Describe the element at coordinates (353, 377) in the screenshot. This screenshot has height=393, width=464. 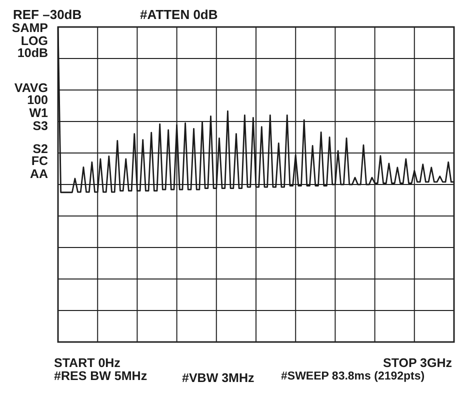
I see `text: #SWEEP 83.8ms (2192pts)` at that location.